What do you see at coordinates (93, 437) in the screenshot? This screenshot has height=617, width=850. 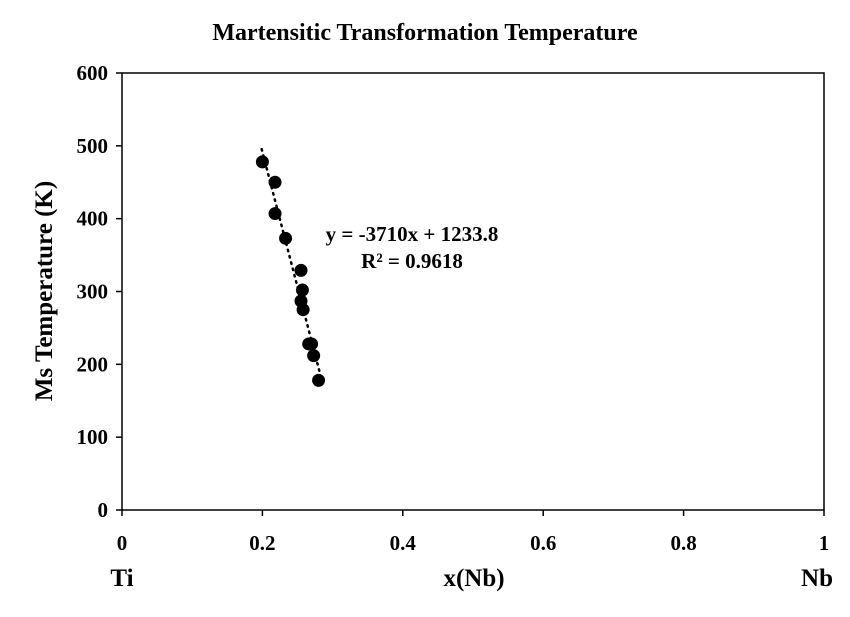 I see `y-tick-label: 100` at bounding box center [93, 437].